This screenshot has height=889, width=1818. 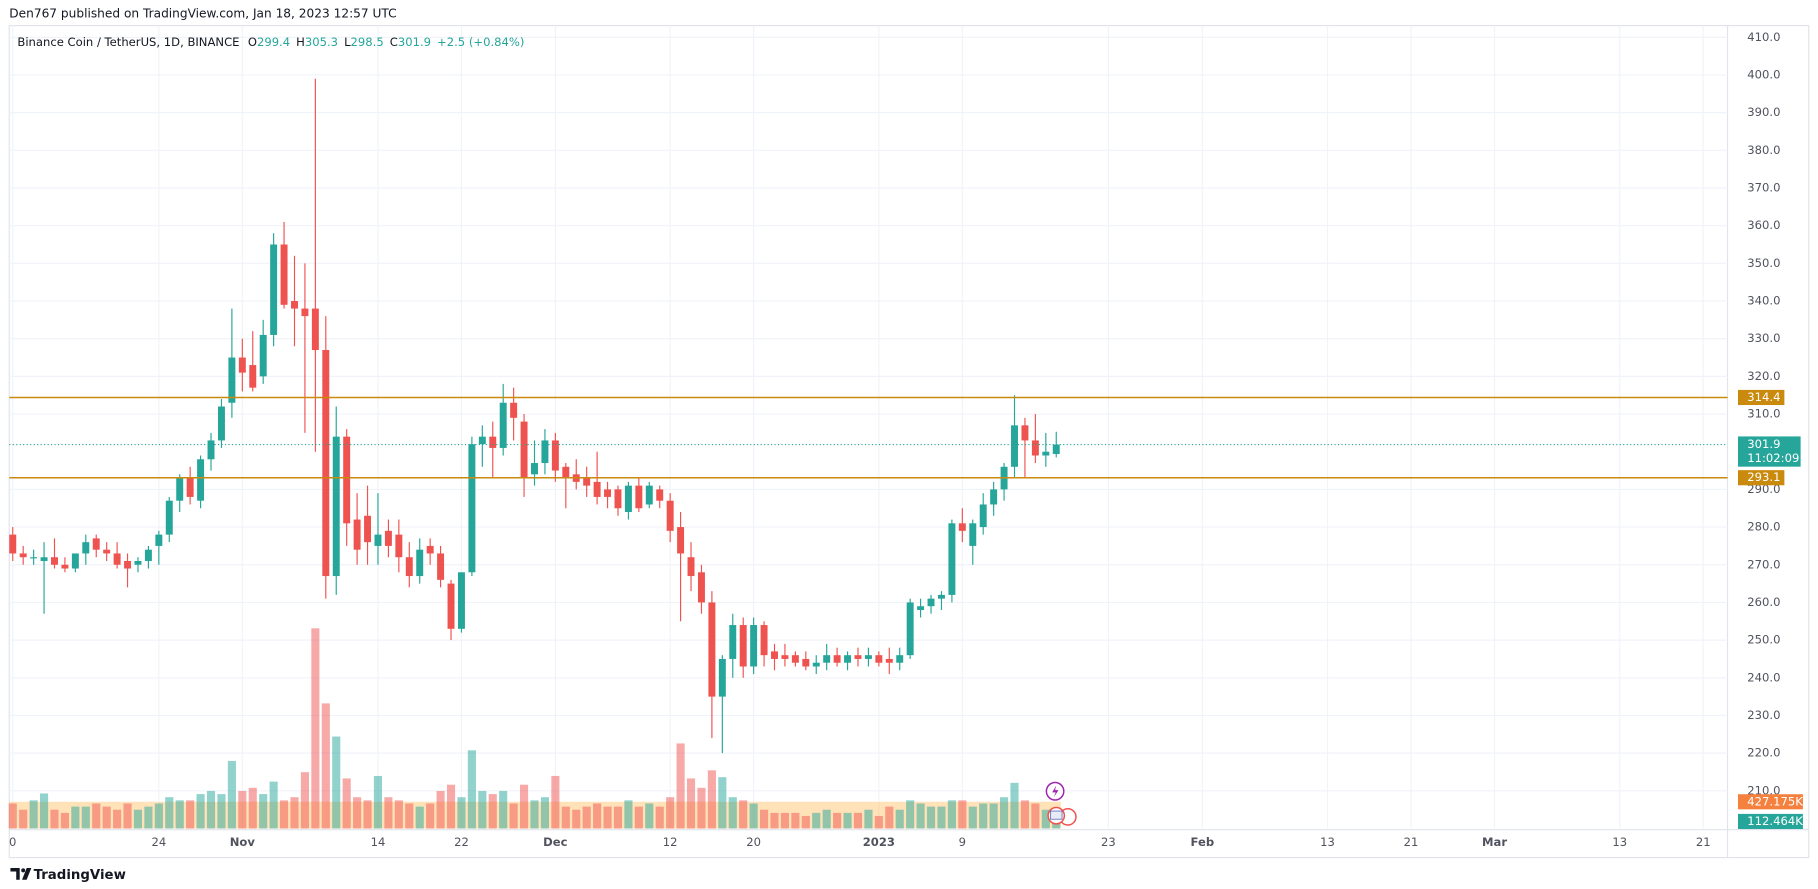 I want to click on x-tick-label: 0, so click(x=12, y=842).